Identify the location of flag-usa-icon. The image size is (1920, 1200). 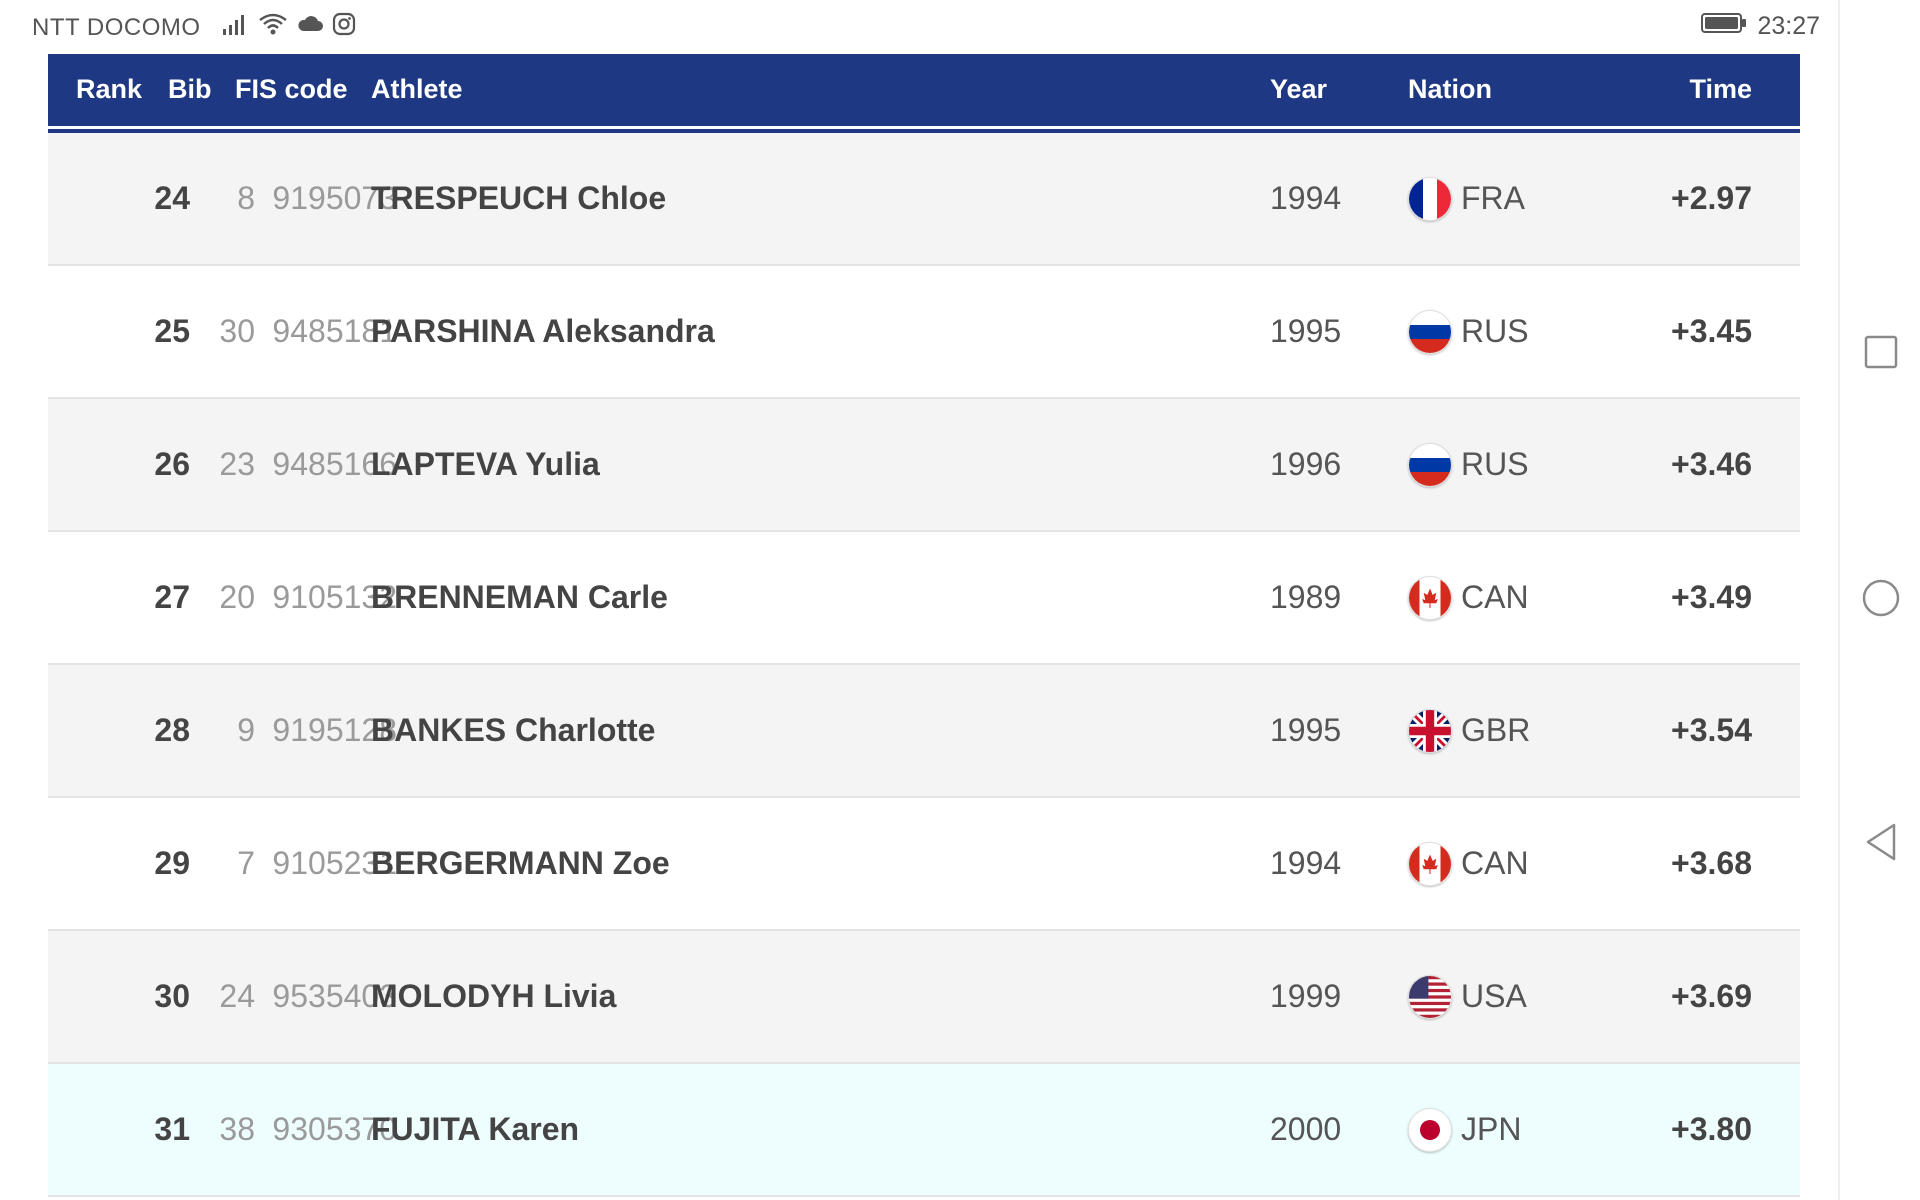
(1430, 997).